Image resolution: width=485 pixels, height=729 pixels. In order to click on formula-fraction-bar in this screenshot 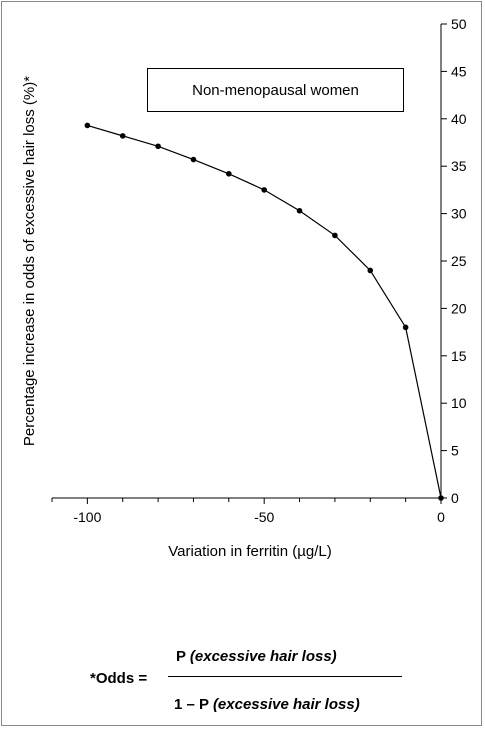, I will do `click(285, 676)`.